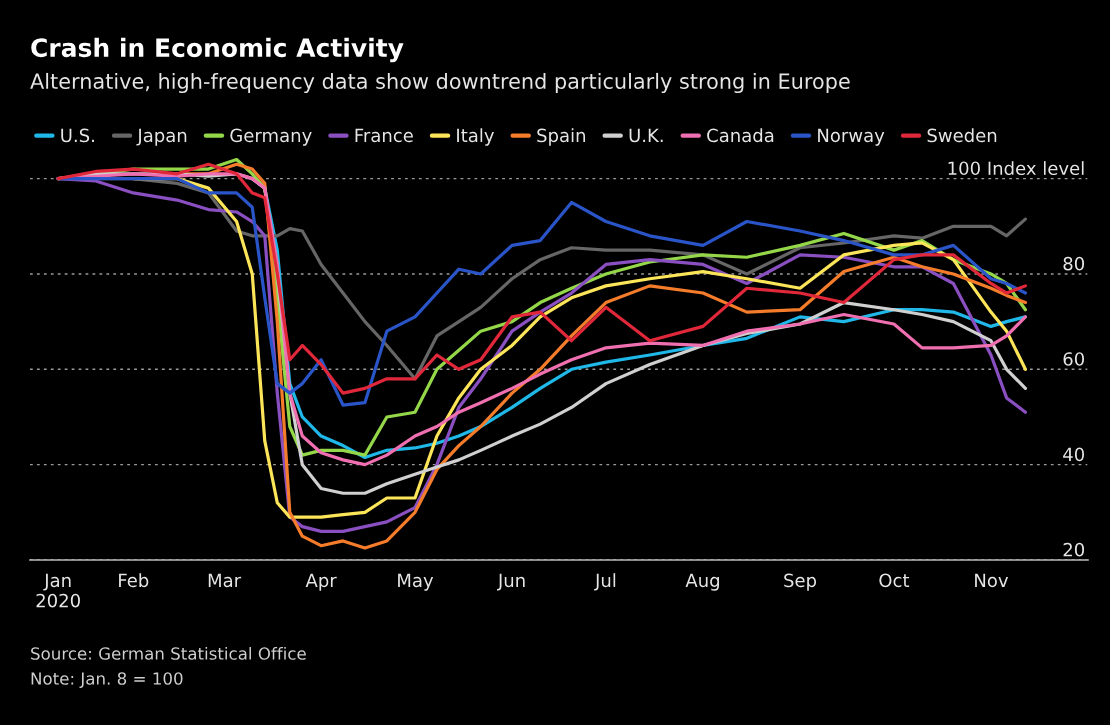  Describe the element at coordinates (134, 580) in the screenshot. I see `x-tick-label: Feb` at that location.